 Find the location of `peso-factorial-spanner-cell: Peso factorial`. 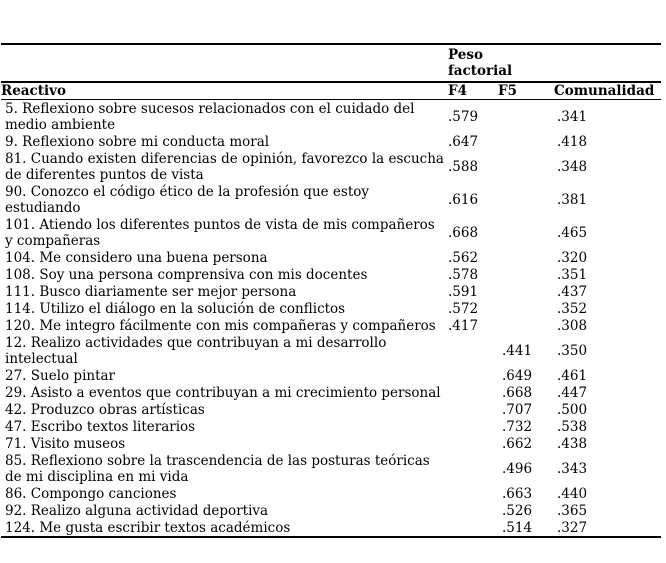

peso-factorial-spanner-cell: Peso factorial is located at coordinates (501, 63).